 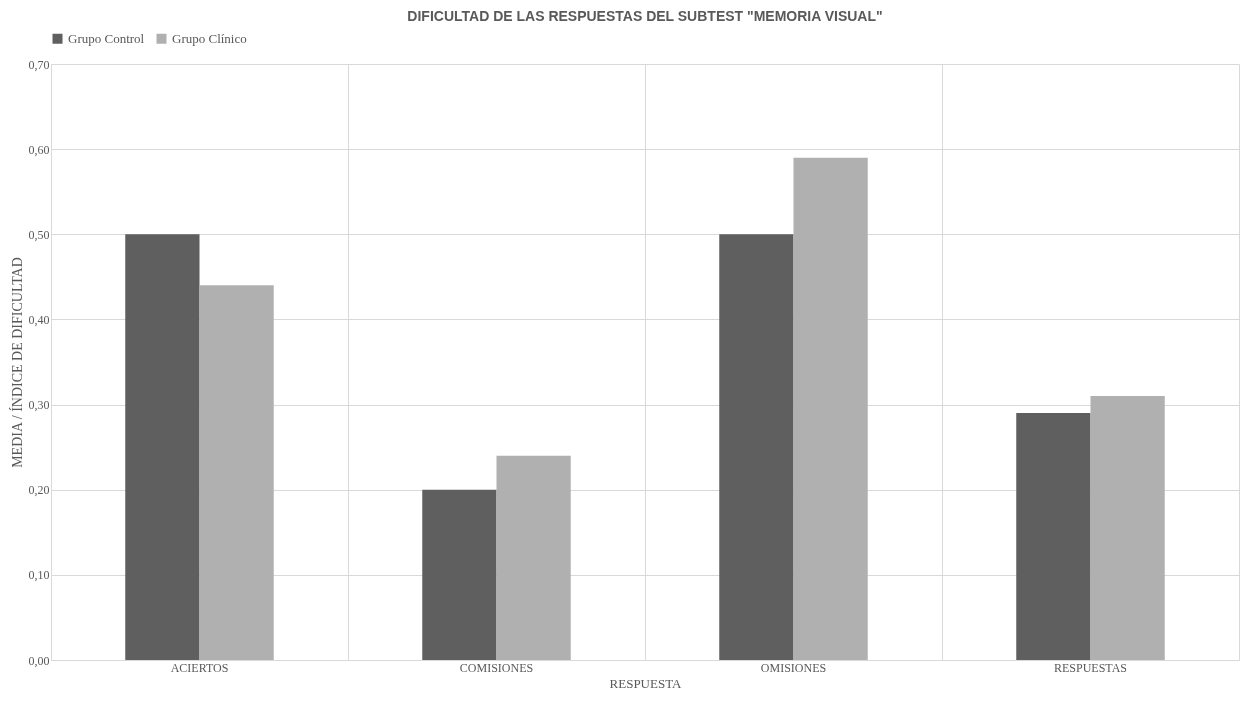 What do you see at coordinates (1090, 667) in the screenshot?
I see `x-tick-label: RESPUESTAS` at bounding box center [1090, 667].